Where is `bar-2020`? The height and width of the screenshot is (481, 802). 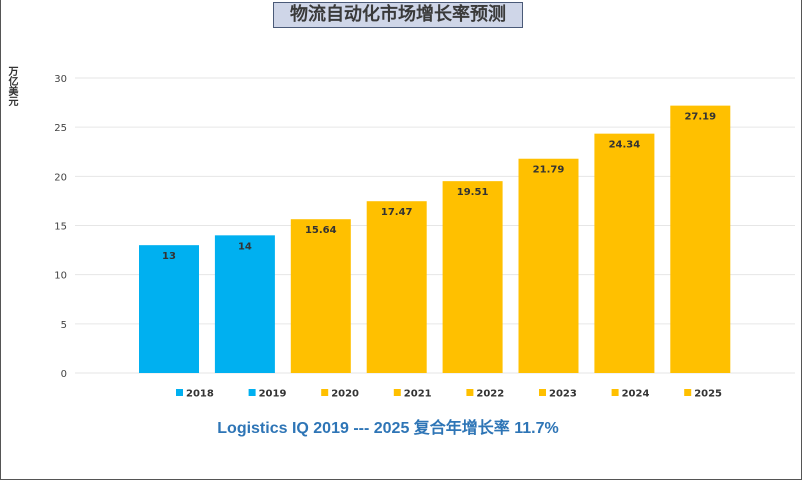
bar-2020 is located at coordinates (320, 296).